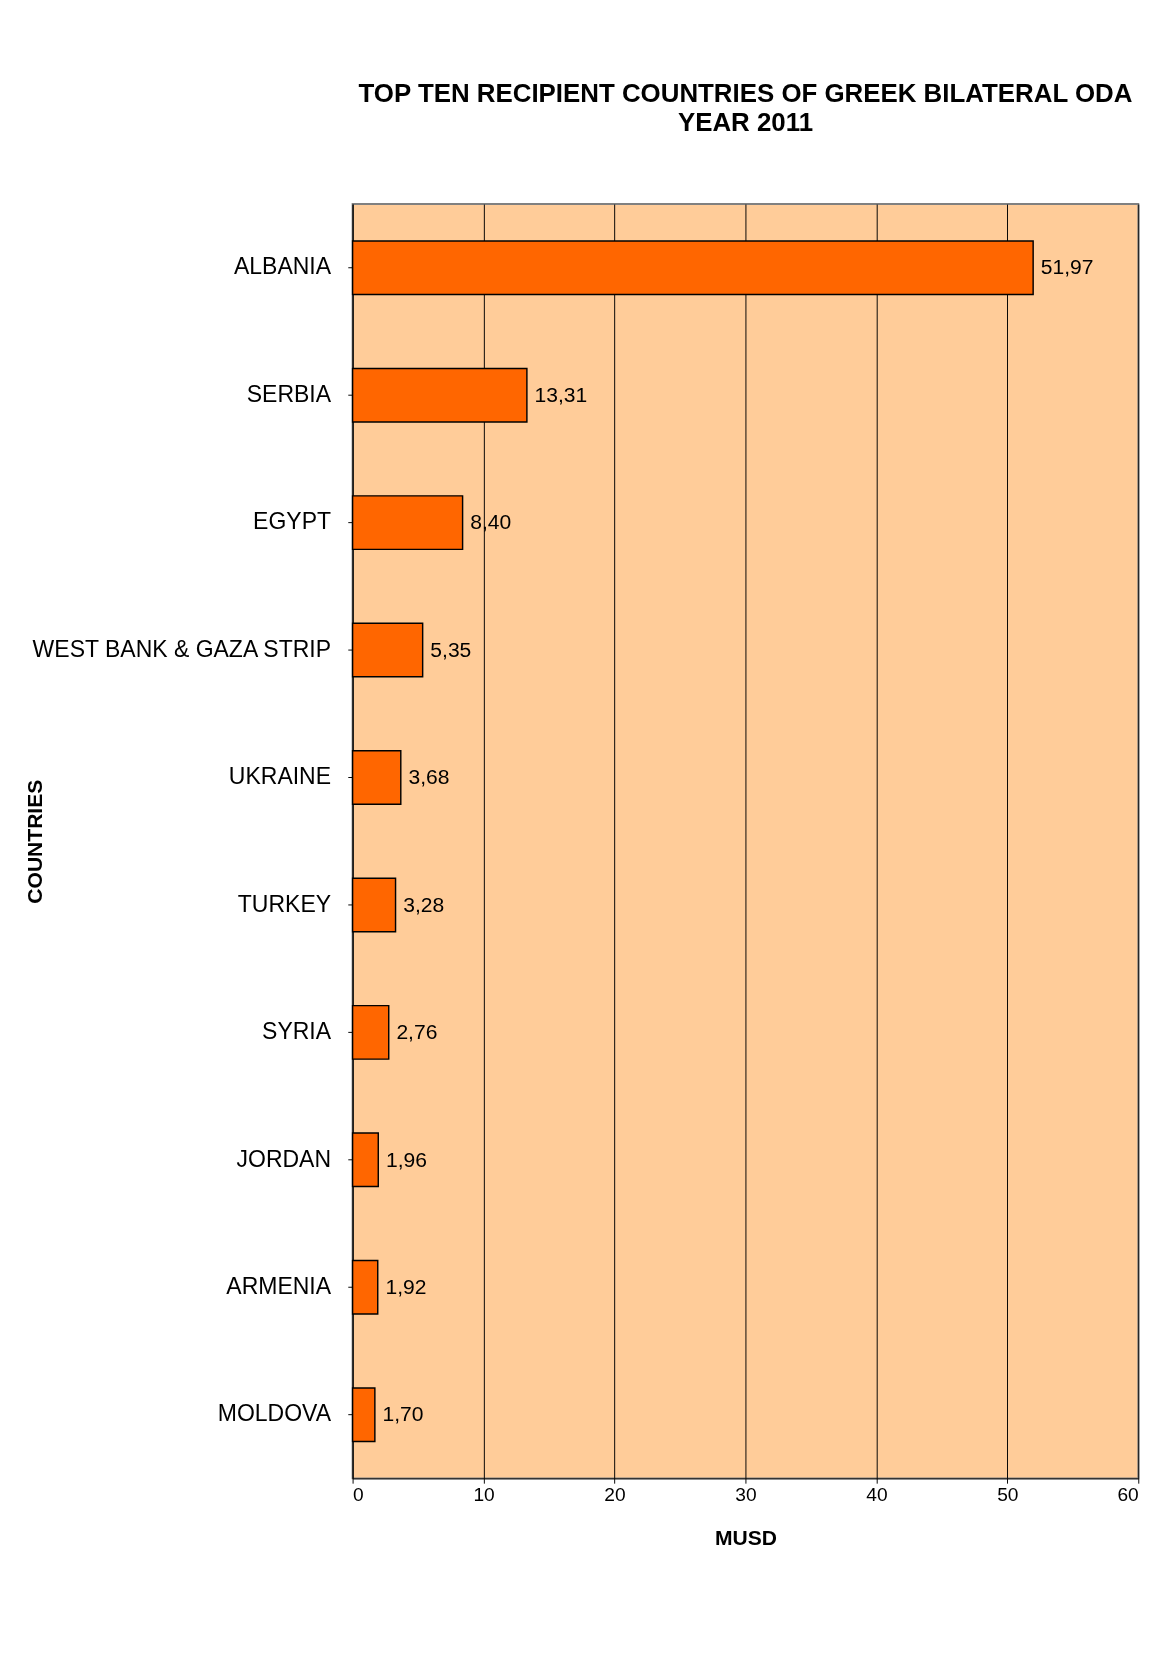  What do you see at coordinates (292, 521) in the screenshot?
I see `y-tick-label: EGYPT` at bounding box center [292, 521].